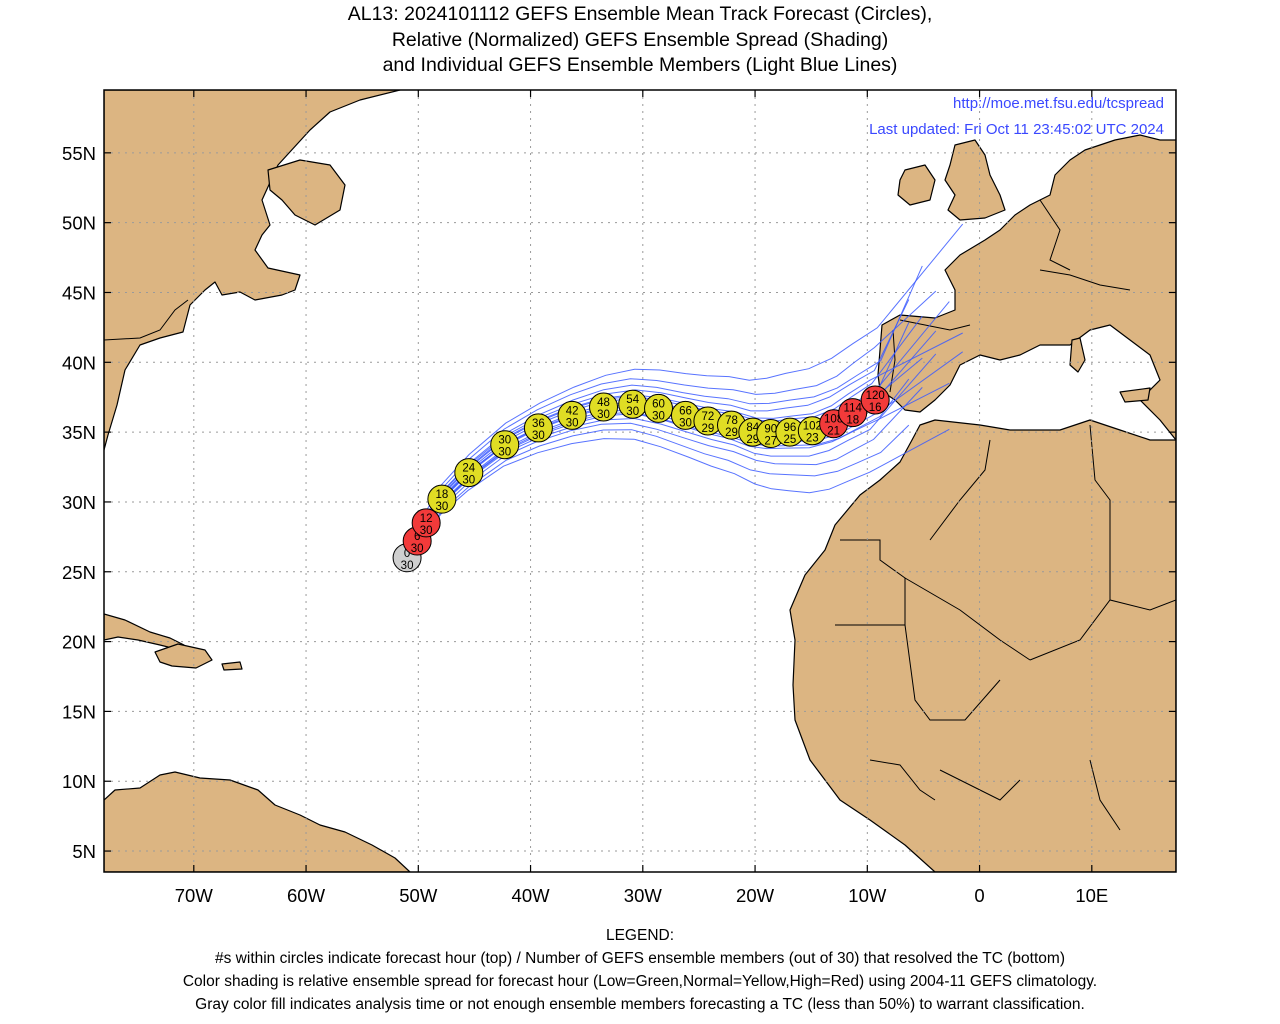 The image size is (1280, 1024). I want to click on lat-tick-label: 35N, so click(79, 432).